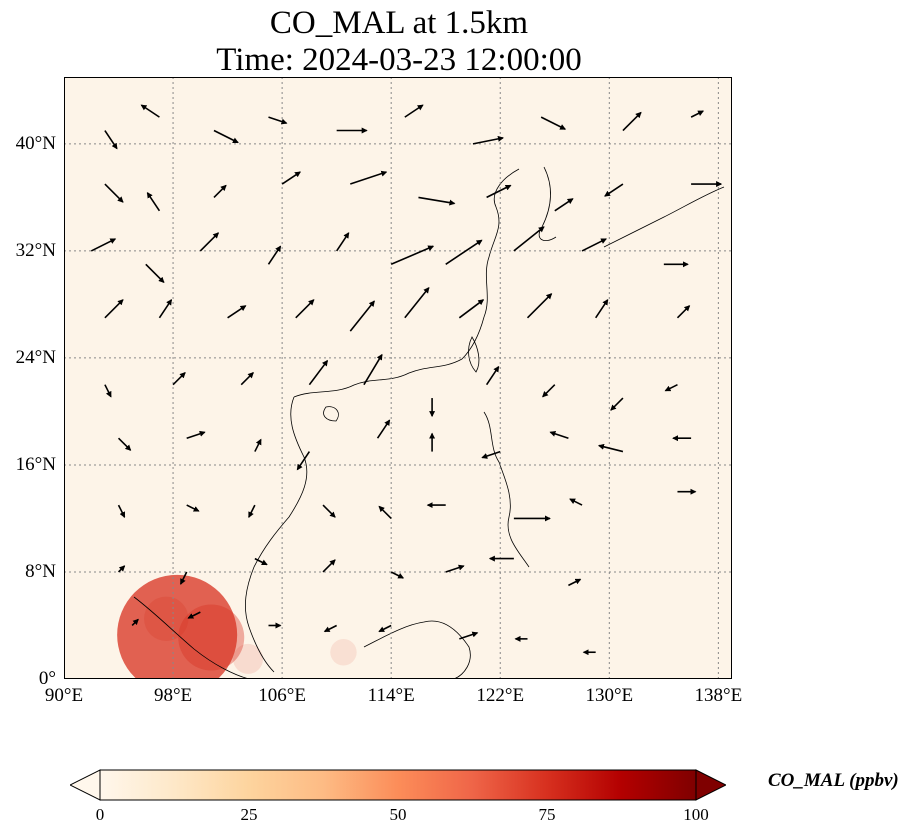 Image resolution: width=922 pixels, height=836 pixels. I want to click on longitude-tick-label: 122°E, so click(500, 695).